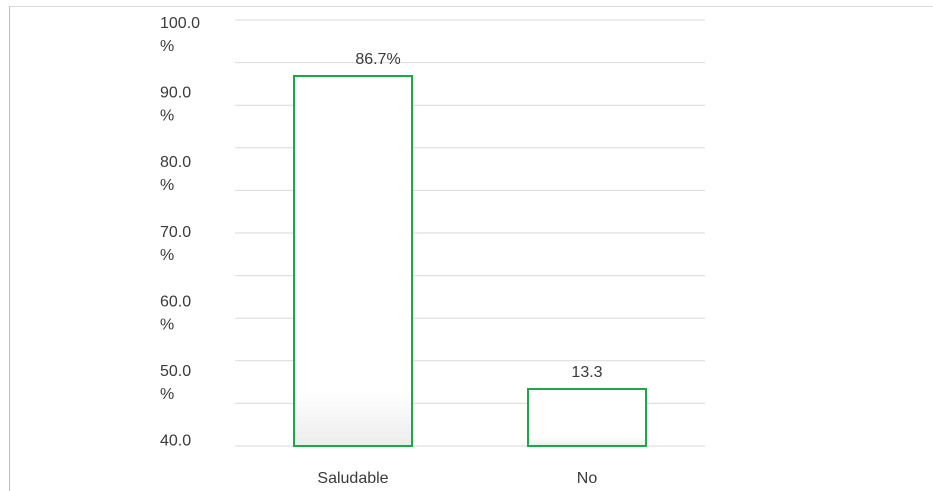 The height and width of the screenshot is (491, 933). I want to click on x-category-label: Saludable, so click(352, 478).